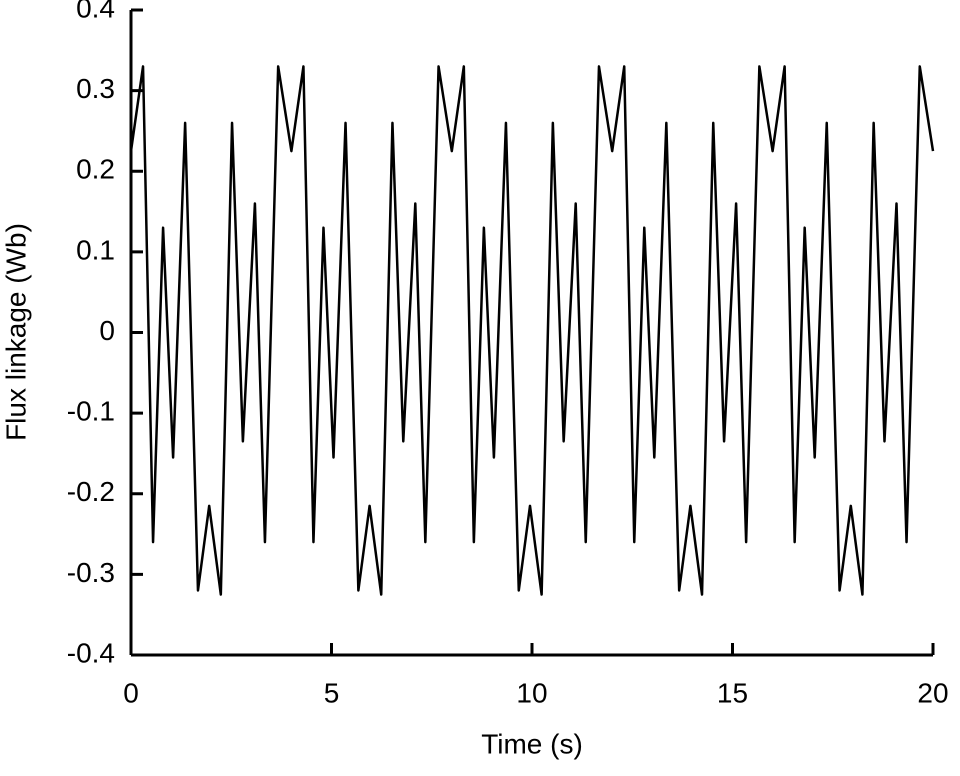 Image resolution: width=960 pixels, height=776 pixels. I want to click on x-tick-label: 5, so click(332, 692).